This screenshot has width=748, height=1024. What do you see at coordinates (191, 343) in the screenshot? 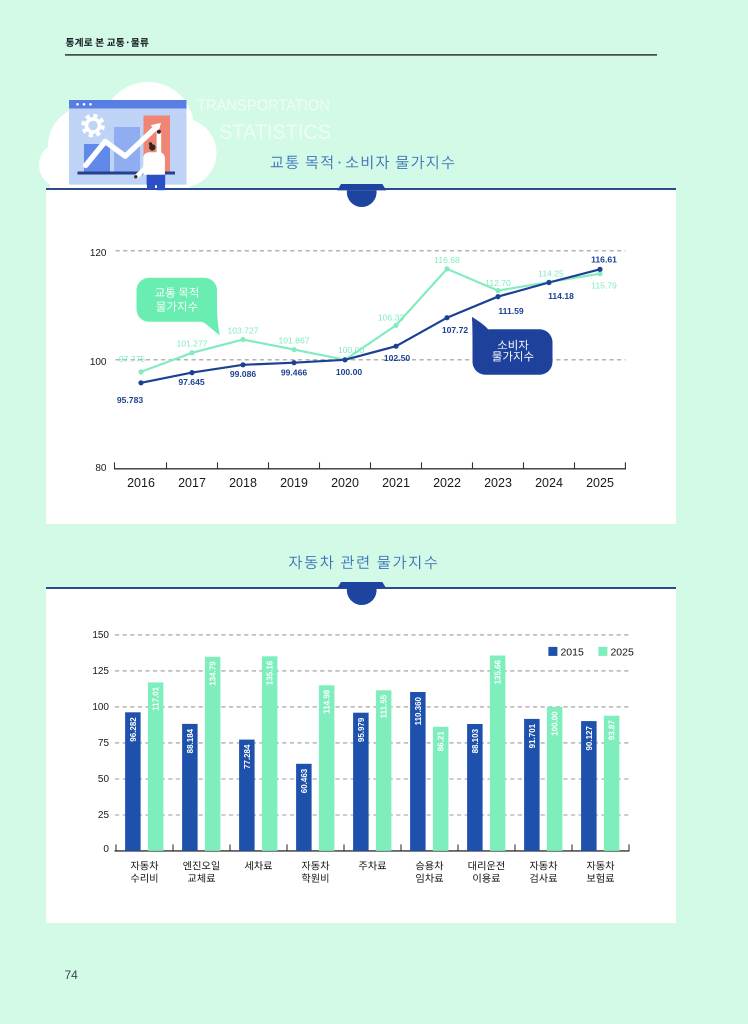
I see `svg-text: 101.277` at bounding box center [191, 343].